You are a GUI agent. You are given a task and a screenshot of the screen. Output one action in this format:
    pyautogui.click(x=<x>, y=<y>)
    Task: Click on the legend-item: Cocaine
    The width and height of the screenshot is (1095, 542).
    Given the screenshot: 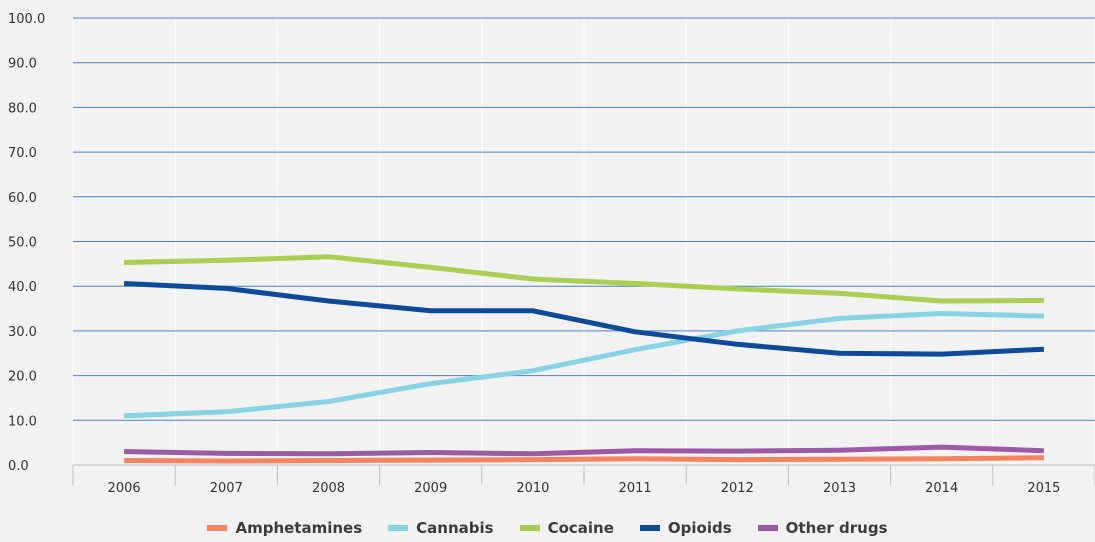 What is the action you would take?
    pyautogui.click(x=566, y=528)
    